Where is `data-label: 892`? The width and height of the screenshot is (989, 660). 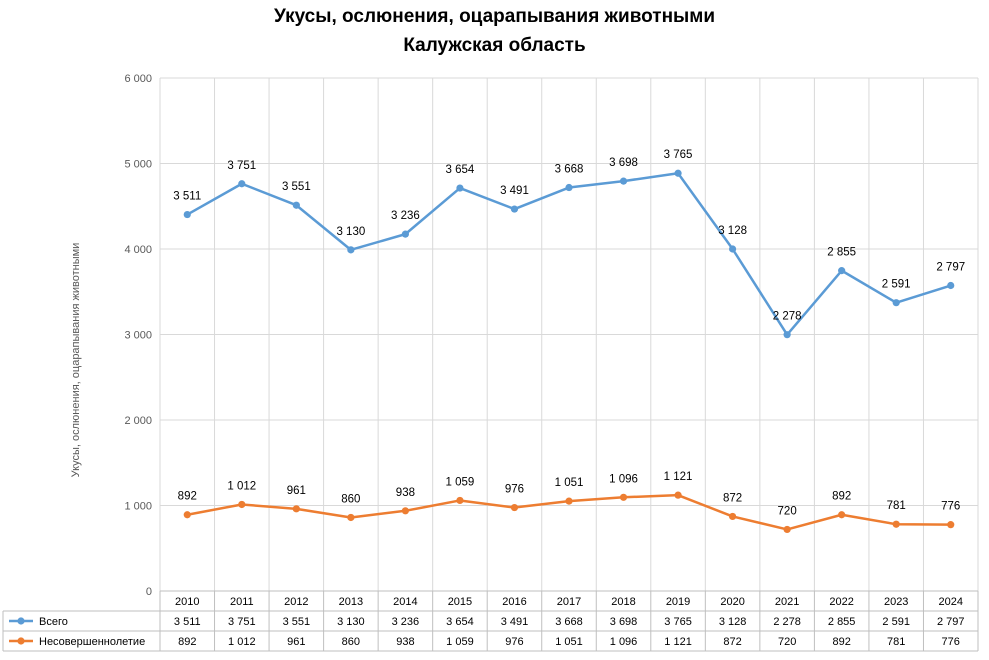
data-label: 892 is located at coordinates (187, 497).